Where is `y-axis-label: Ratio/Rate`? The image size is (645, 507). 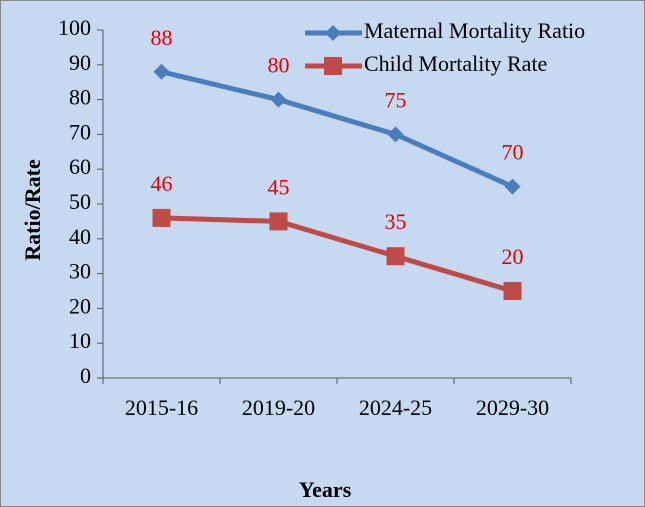
y-axis-label: Ratio/Rate is located at coordinates (32, 210).